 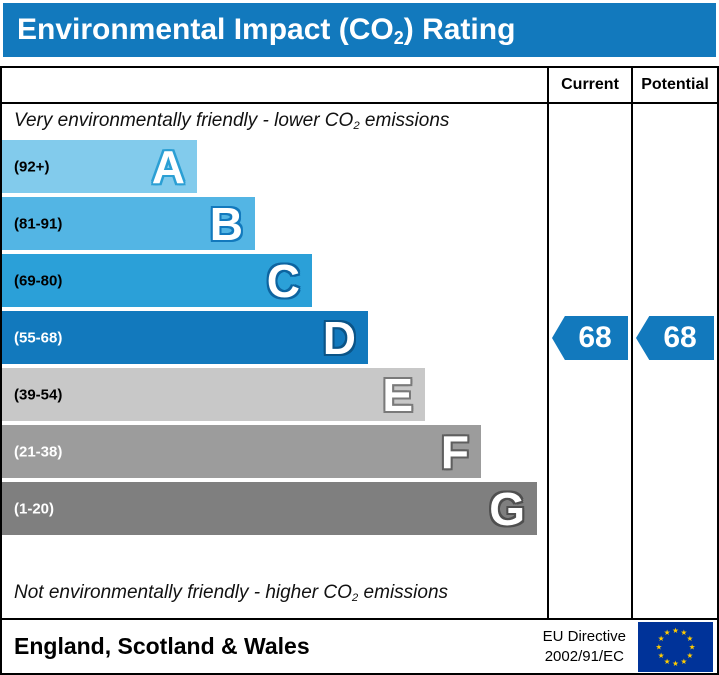 What do you see at coordinates (355, 598) in the screenshot?
I see `bottom-note-subscript: 2` at bounding box center [355, 598].